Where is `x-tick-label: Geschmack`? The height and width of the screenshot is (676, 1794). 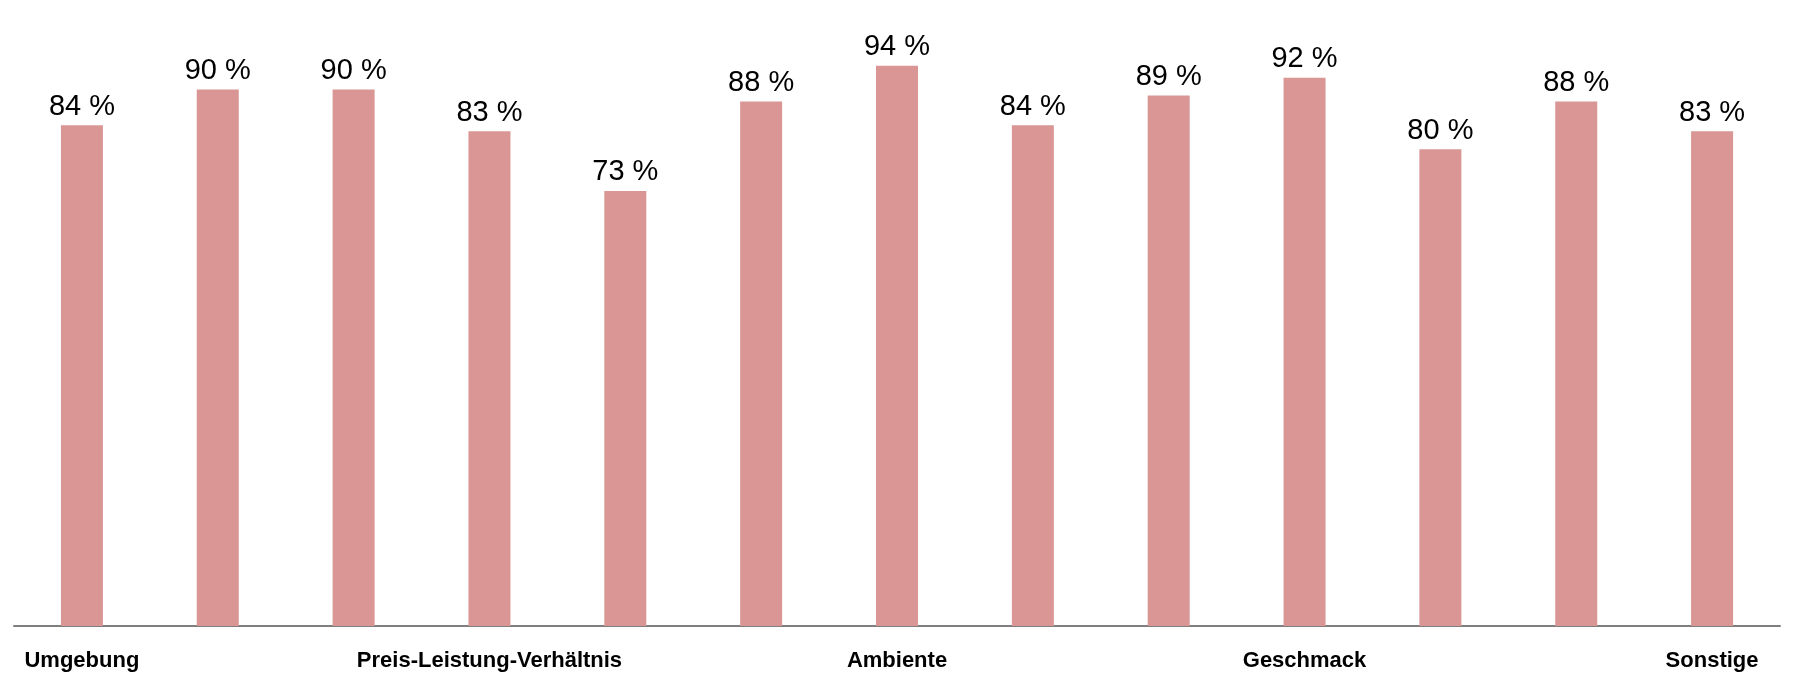
x-tick-label: Geschmack is located at coordinates (1305, 659).